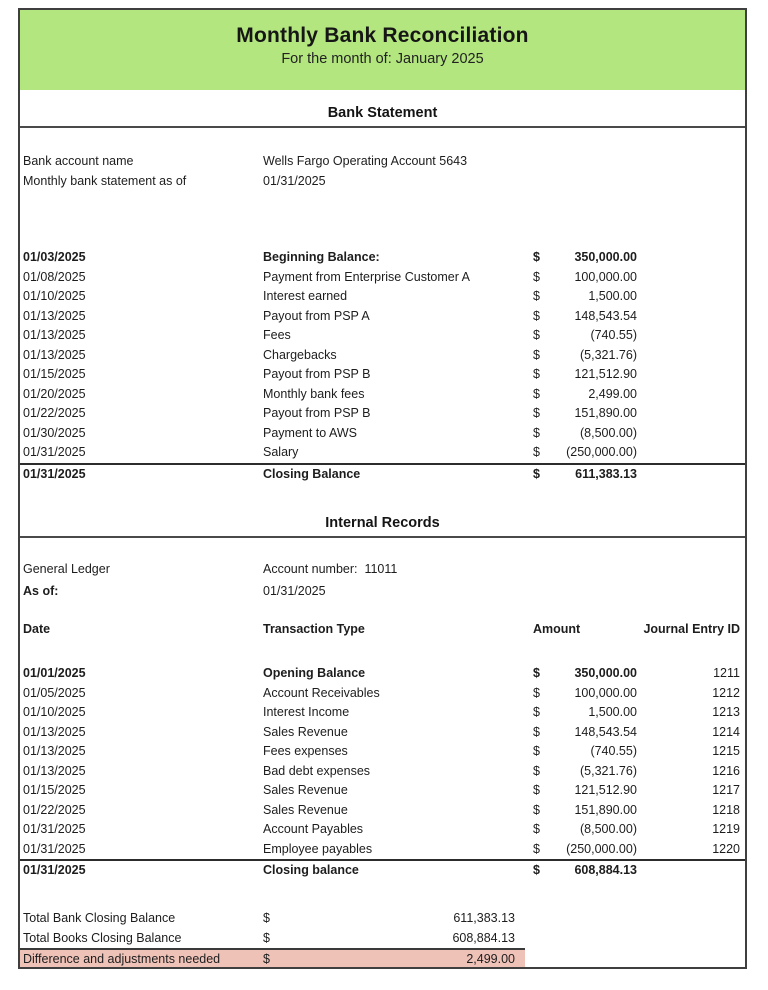 The height and width of the screenshot is (990, 768). Describe the element at coordinates (726, 848) in the screenshot. I see `row-journal-entry-id: 1220` at that location.